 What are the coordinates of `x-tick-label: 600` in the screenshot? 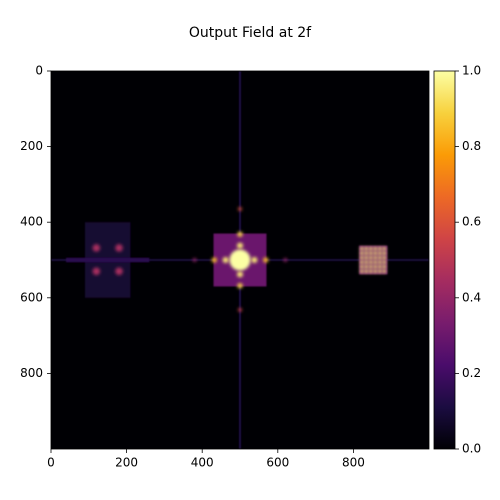 It's located at (277, 463).